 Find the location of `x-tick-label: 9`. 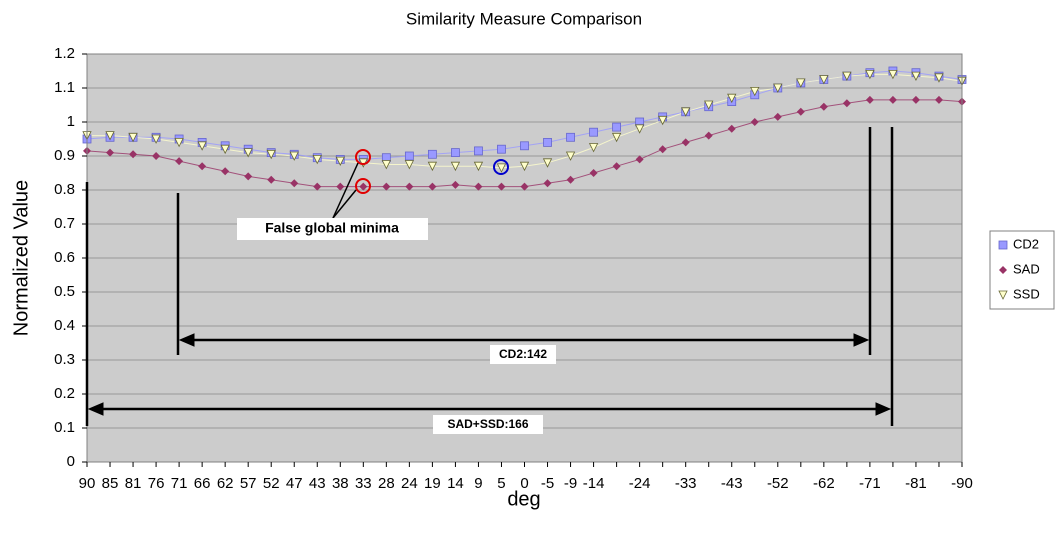

x-tick-label: 9 is located at coordinates (478, 483).